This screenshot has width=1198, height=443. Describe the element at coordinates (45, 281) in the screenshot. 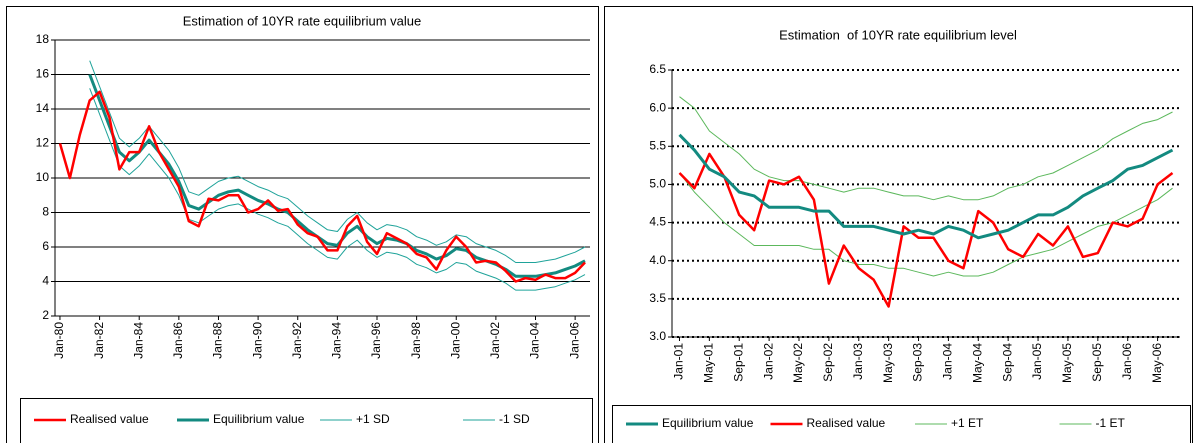

I see `y-tick-label: 4` at that location.